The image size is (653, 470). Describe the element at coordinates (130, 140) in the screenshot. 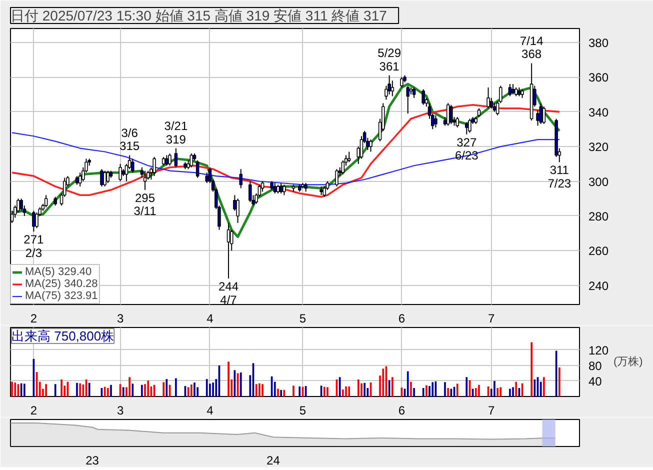

I see `annotation: 3/6 315` at that location.